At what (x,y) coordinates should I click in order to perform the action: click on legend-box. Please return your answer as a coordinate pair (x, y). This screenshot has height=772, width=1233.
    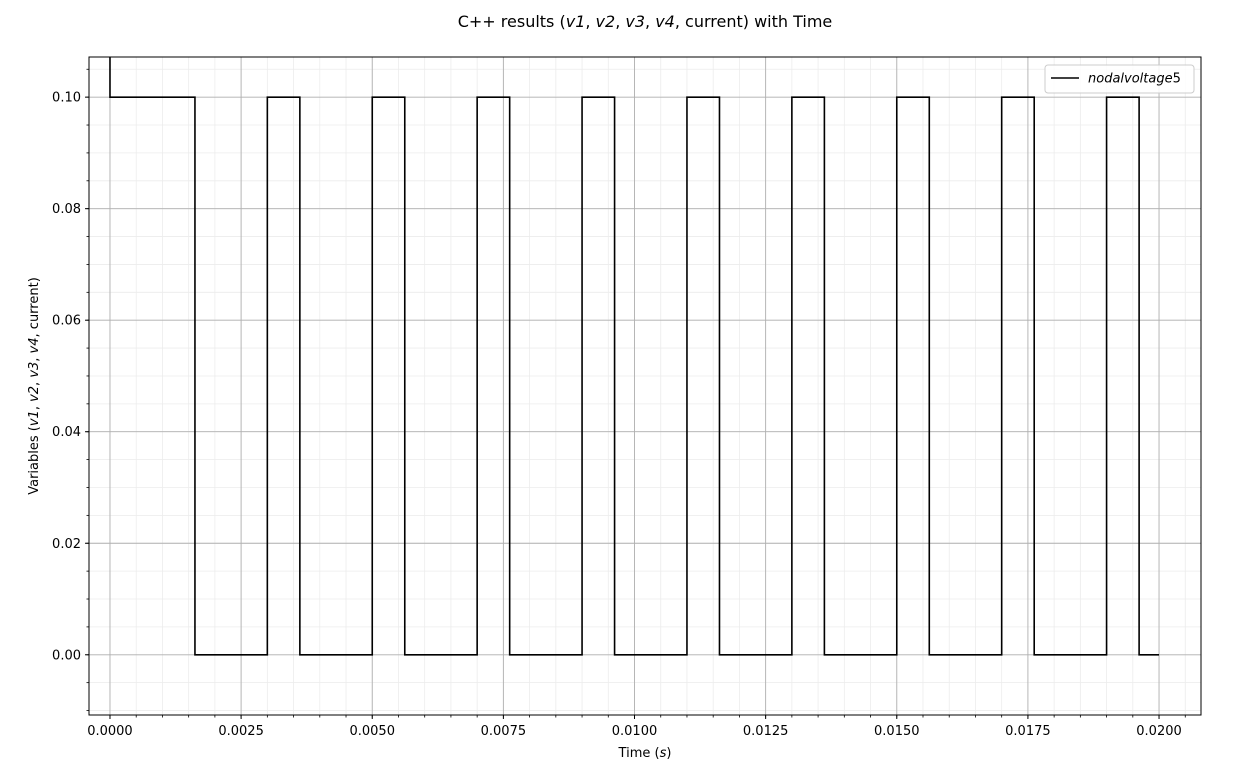
    Looking at the image, I should click on (1119, 79).